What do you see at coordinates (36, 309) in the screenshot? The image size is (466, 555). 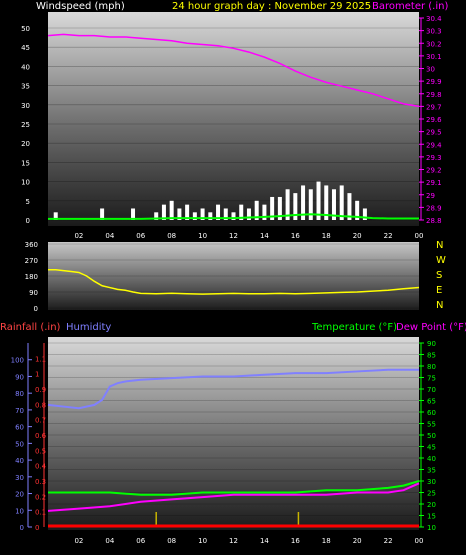 I see `direction-tick-label: 0` at bounding box center [36, 309].